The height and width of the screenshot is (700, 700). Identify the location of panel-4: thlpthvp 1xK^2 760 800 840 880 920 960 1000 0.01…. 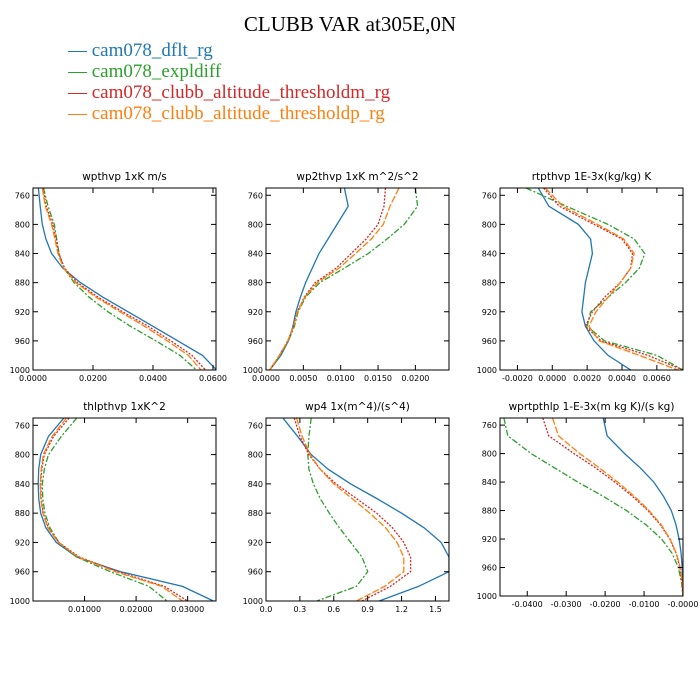
(113, 507).